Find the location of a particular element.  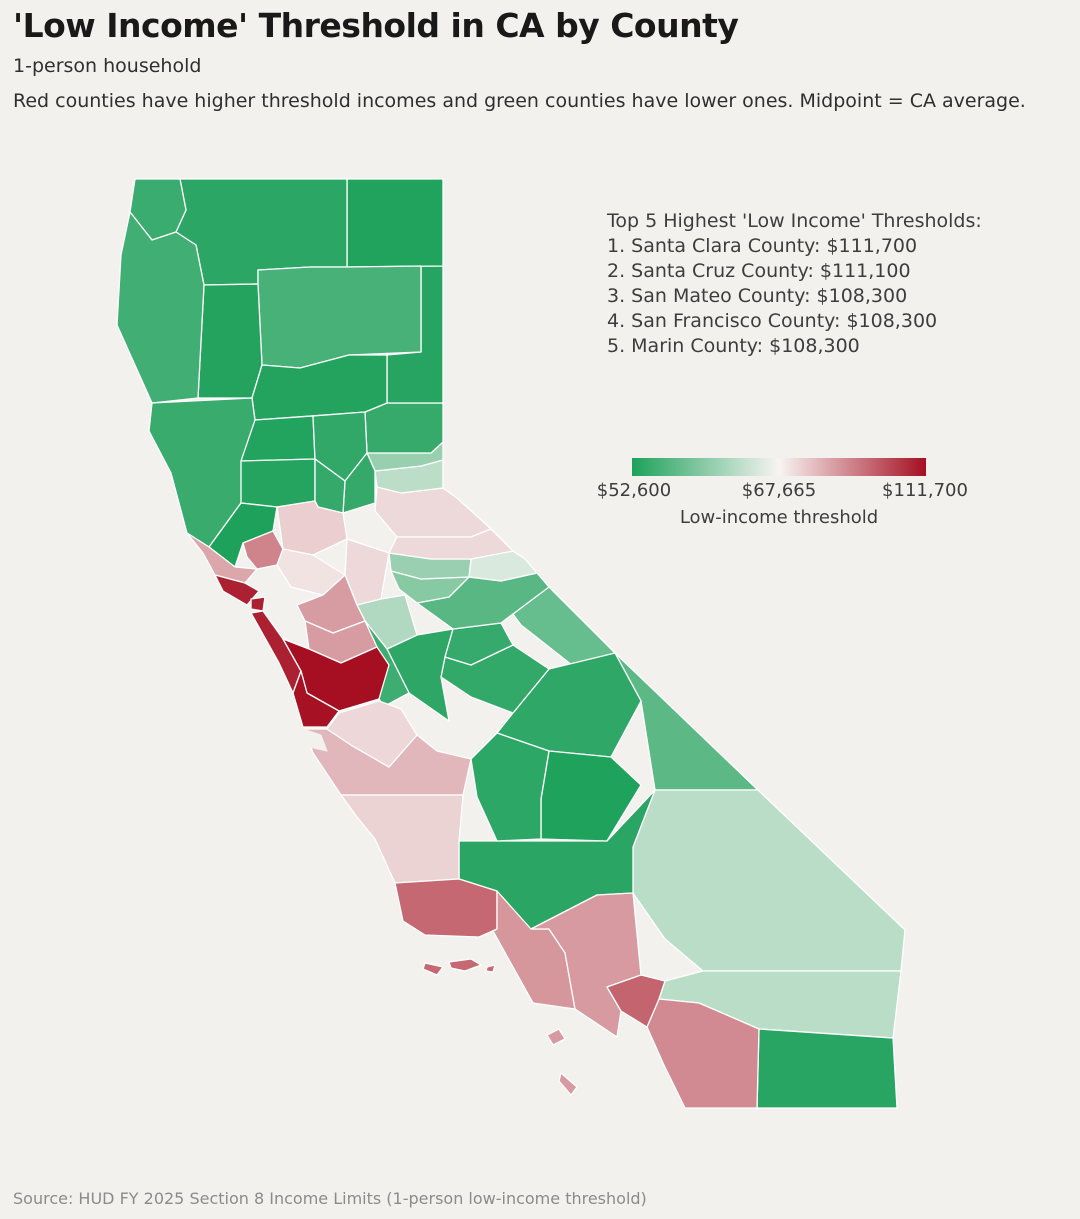

top5-annotation-title: Top 5 Highest 'Low Income' Thresholds: is located at coordinates (794, 221).